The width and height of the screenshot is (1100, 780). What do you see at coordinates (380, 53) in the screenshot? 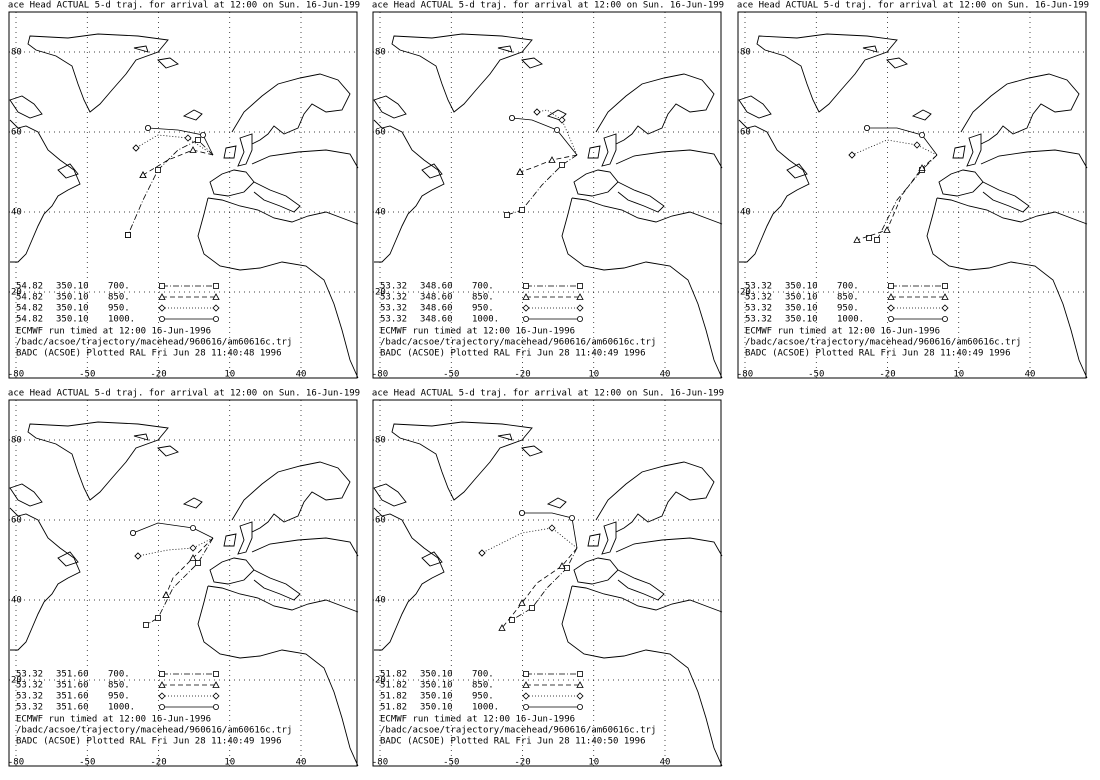
I see `y-tick-label: 80` at bounding box center [380, 53].